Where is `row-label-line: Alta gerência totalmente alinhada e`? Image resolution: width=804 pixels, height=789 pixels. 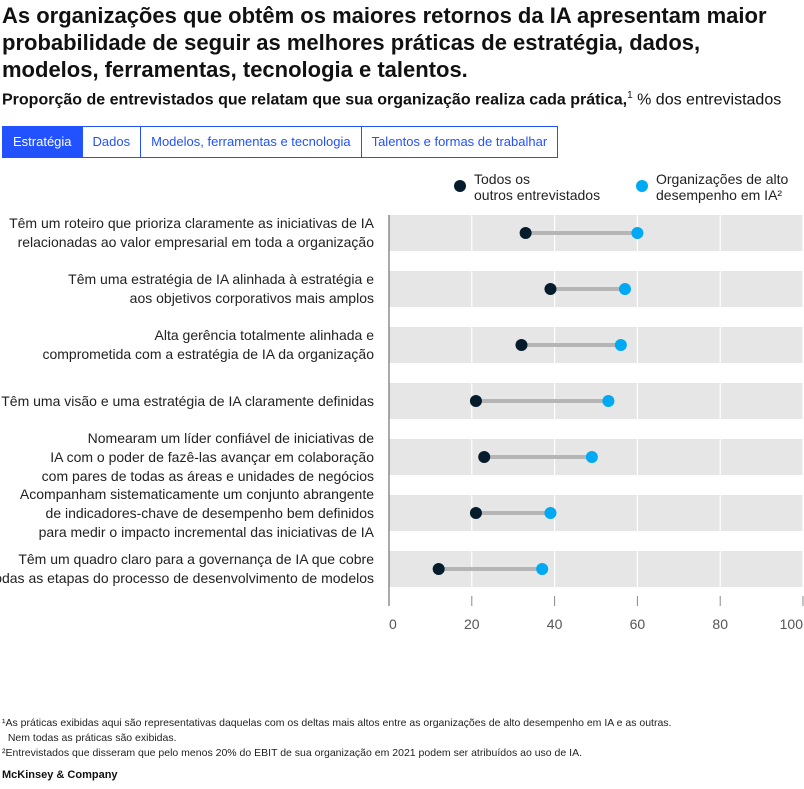
row-label-line: Alta gerência totalmente alinhada e is located at coordinates (264, 335).